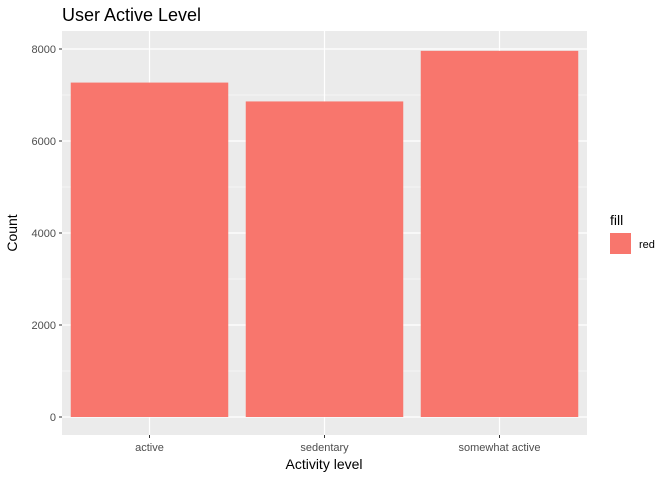  Describe the element at coordinates (44, 234) in the screenshot. I see `y-tick-label: 4000` at that location.